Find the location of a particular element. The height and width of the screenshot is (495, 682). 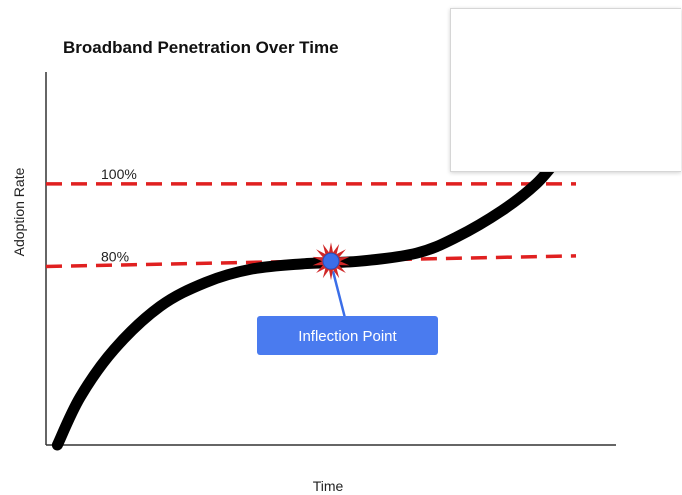

inflection-point-marker is located at coordinates (331, 261).